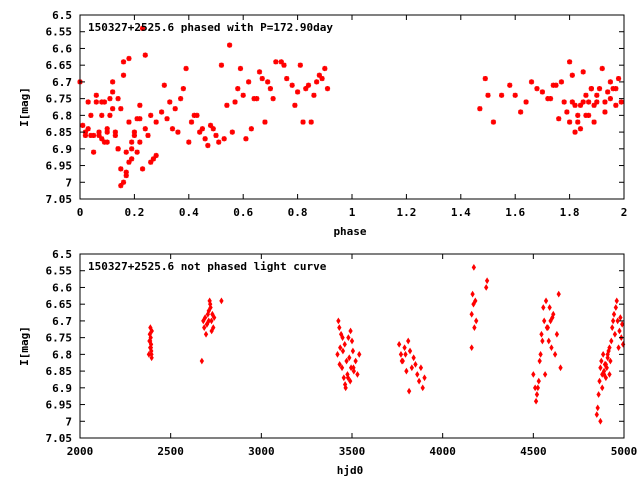  Describe the element at coordinates (352, 451) in the screenshot. I see `bottom-x-tick-label: 3500` at that location.